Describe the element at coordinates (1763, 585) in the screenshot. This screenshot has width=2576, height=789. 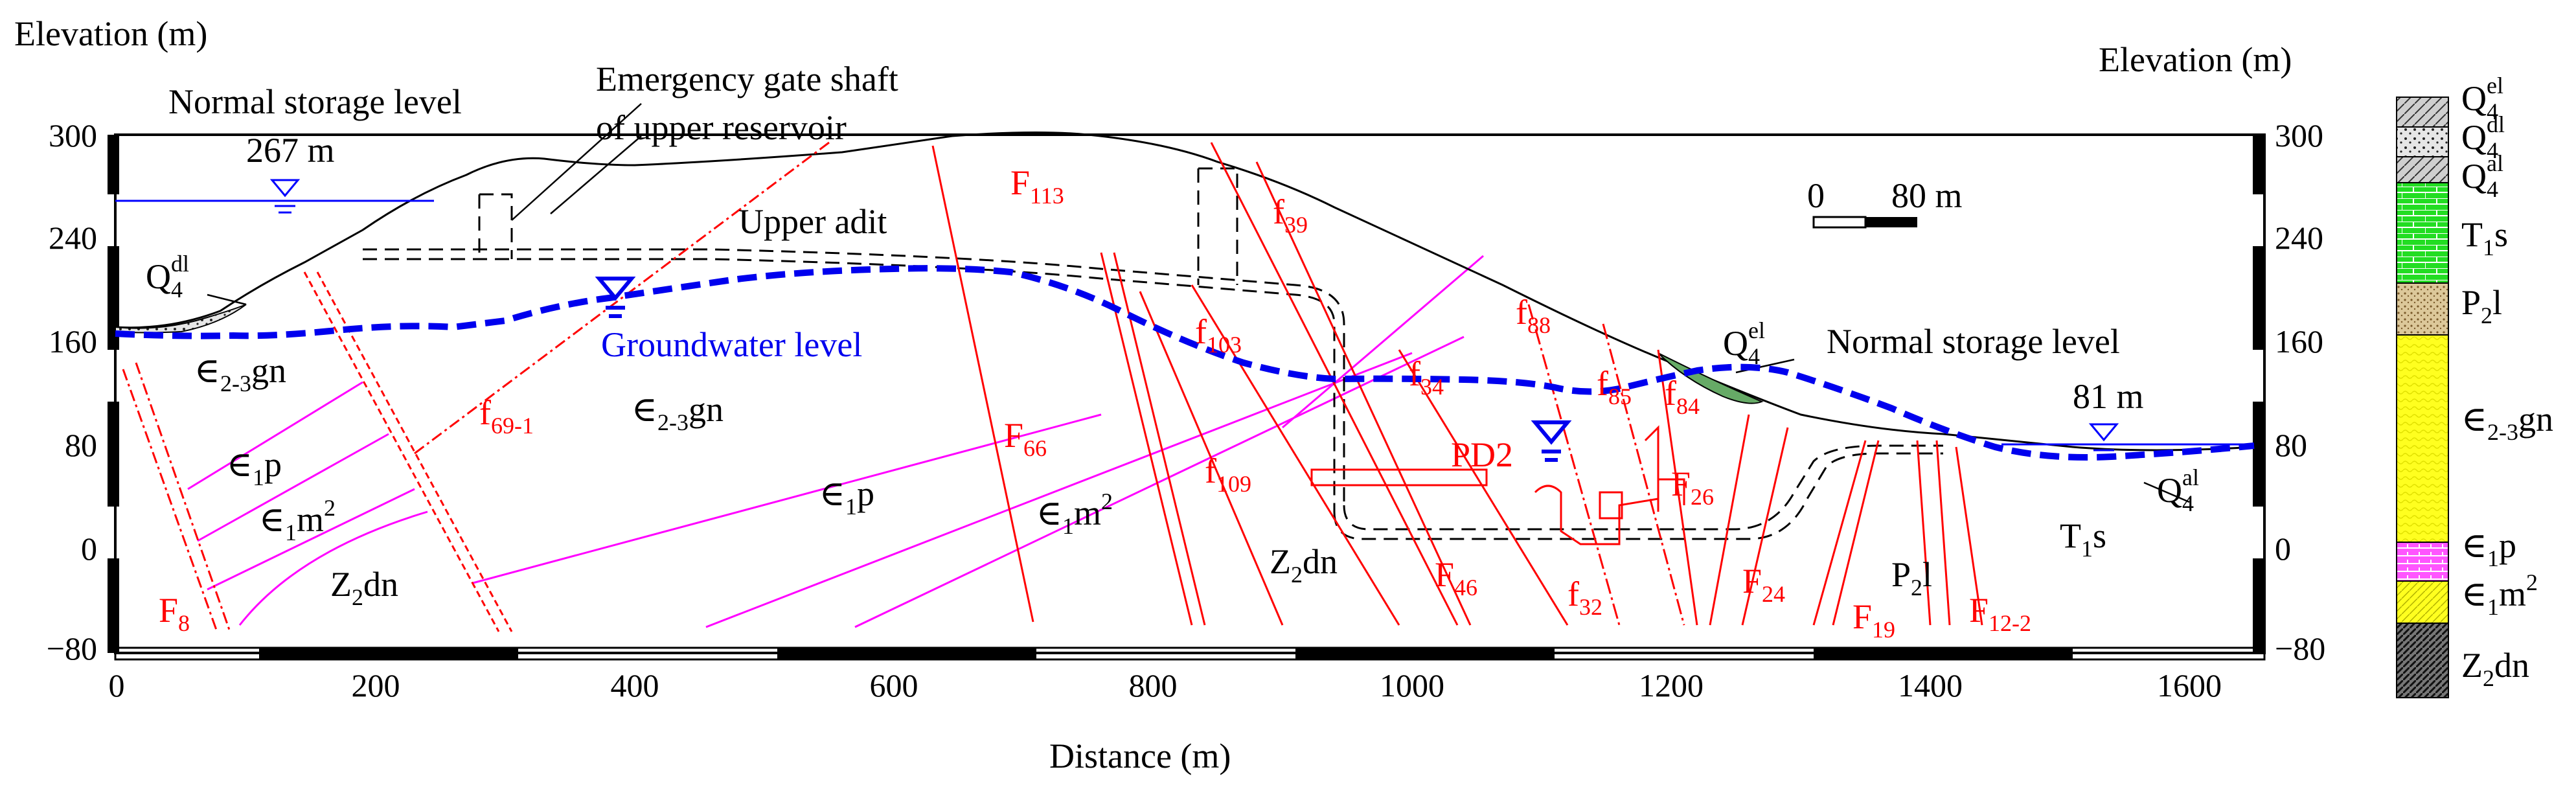
I see `fault-label-F24: F24` at that location.